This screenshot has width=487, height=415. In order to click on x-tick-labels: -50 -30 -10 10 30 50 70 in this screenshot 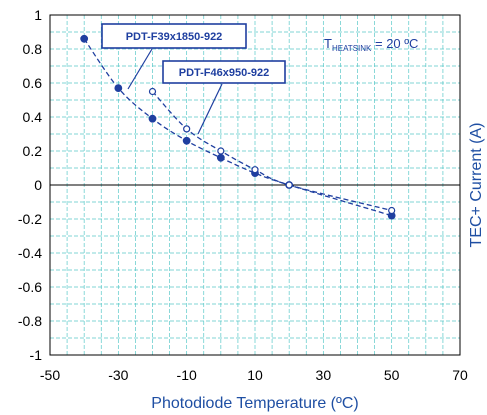, I will do `click(254, 375)`.